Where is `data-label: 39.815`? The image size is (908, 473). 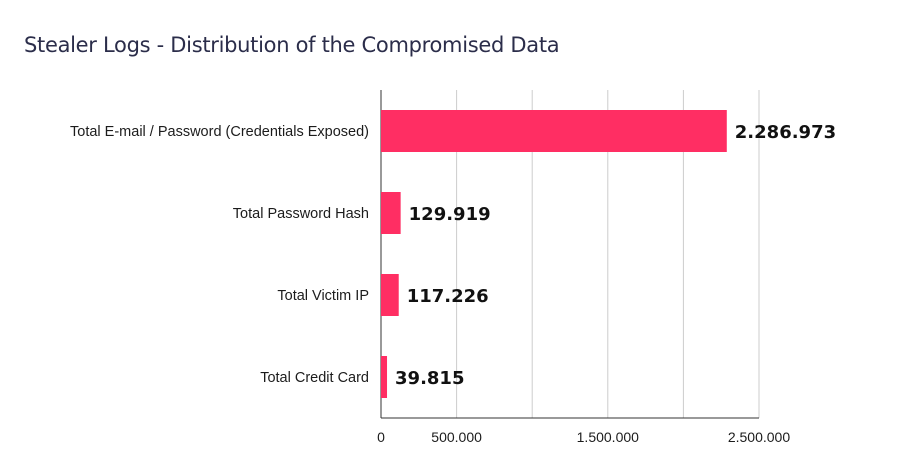
data-label: 39.815 is located at coordinates (429, 378).